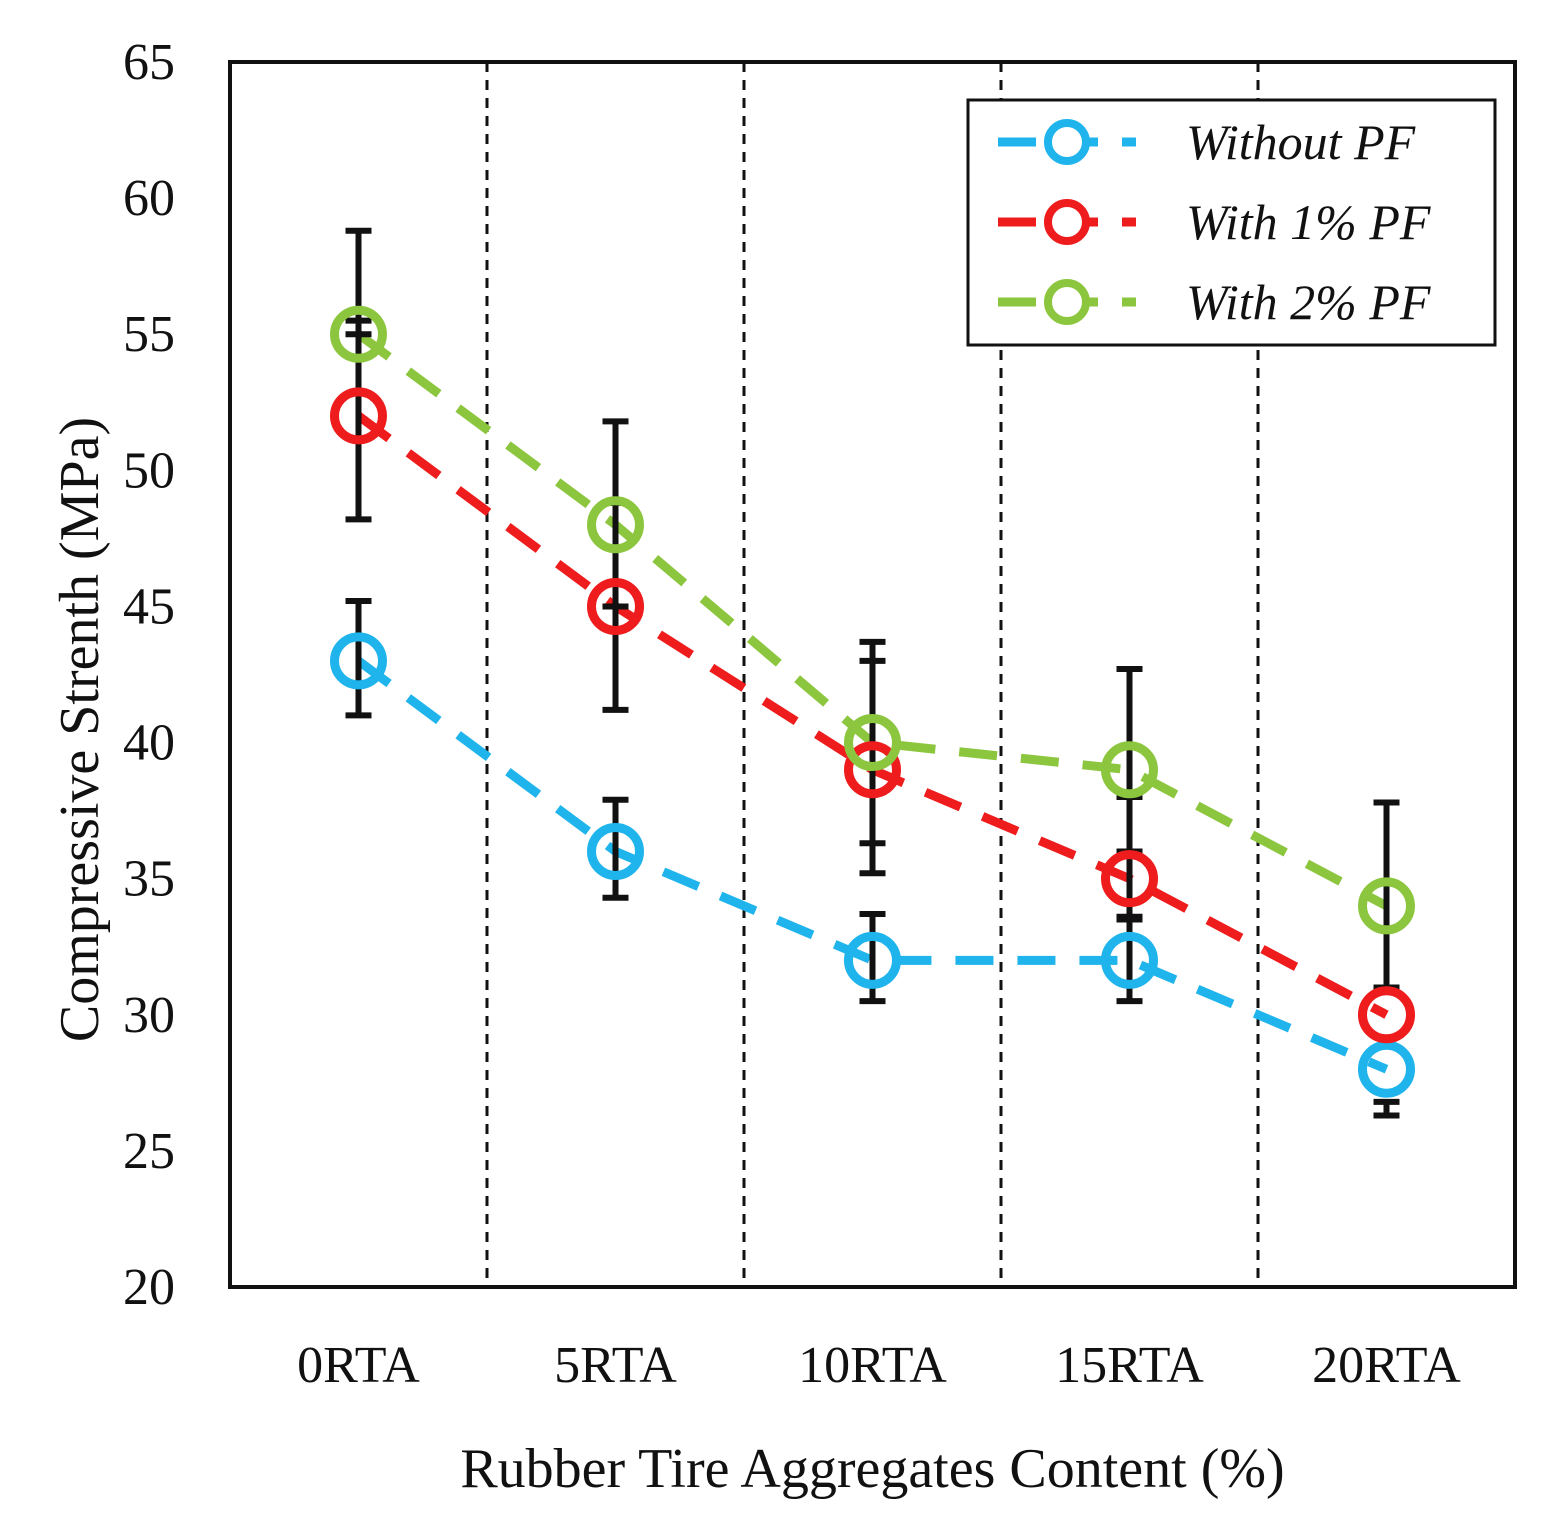  Describe the element at coordinates (1067, 142) in the screenshot. I see `legend-marker-without-pf` at that location.